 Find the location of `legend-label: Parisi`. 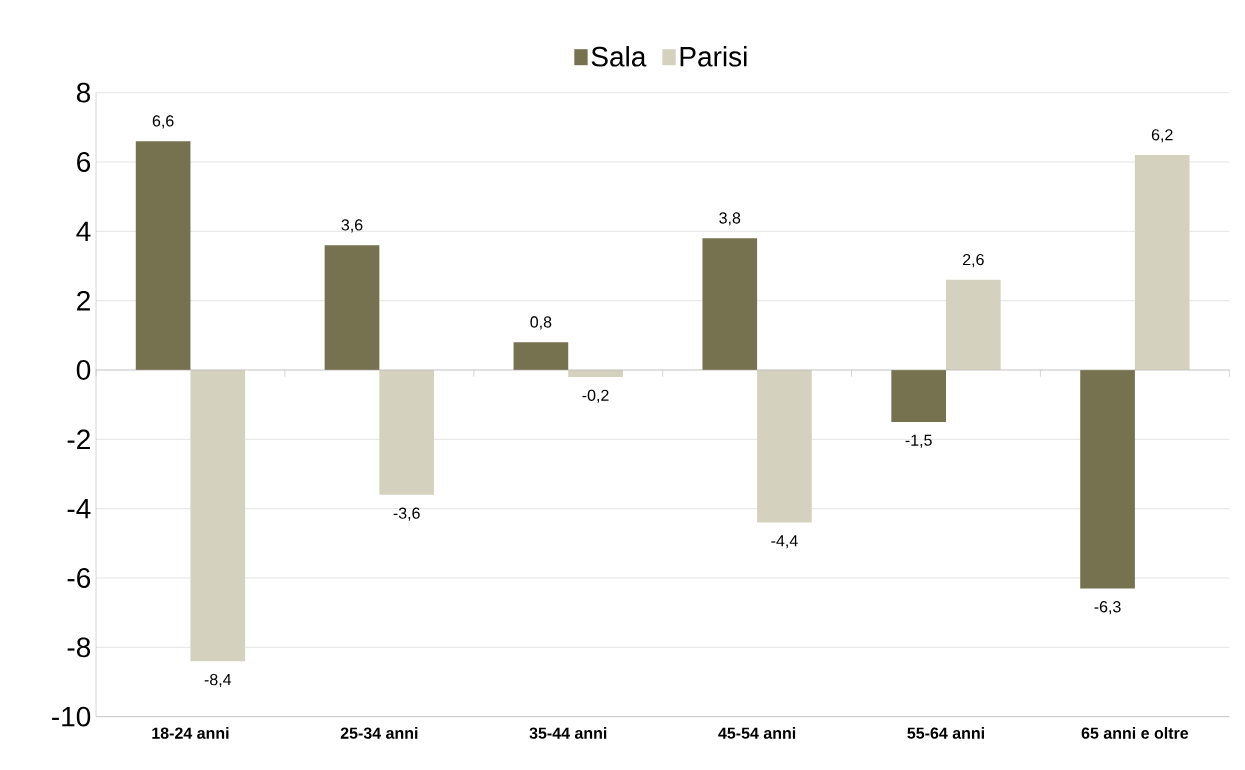

legend-label: Parisi is located at coordinates (713, 56).